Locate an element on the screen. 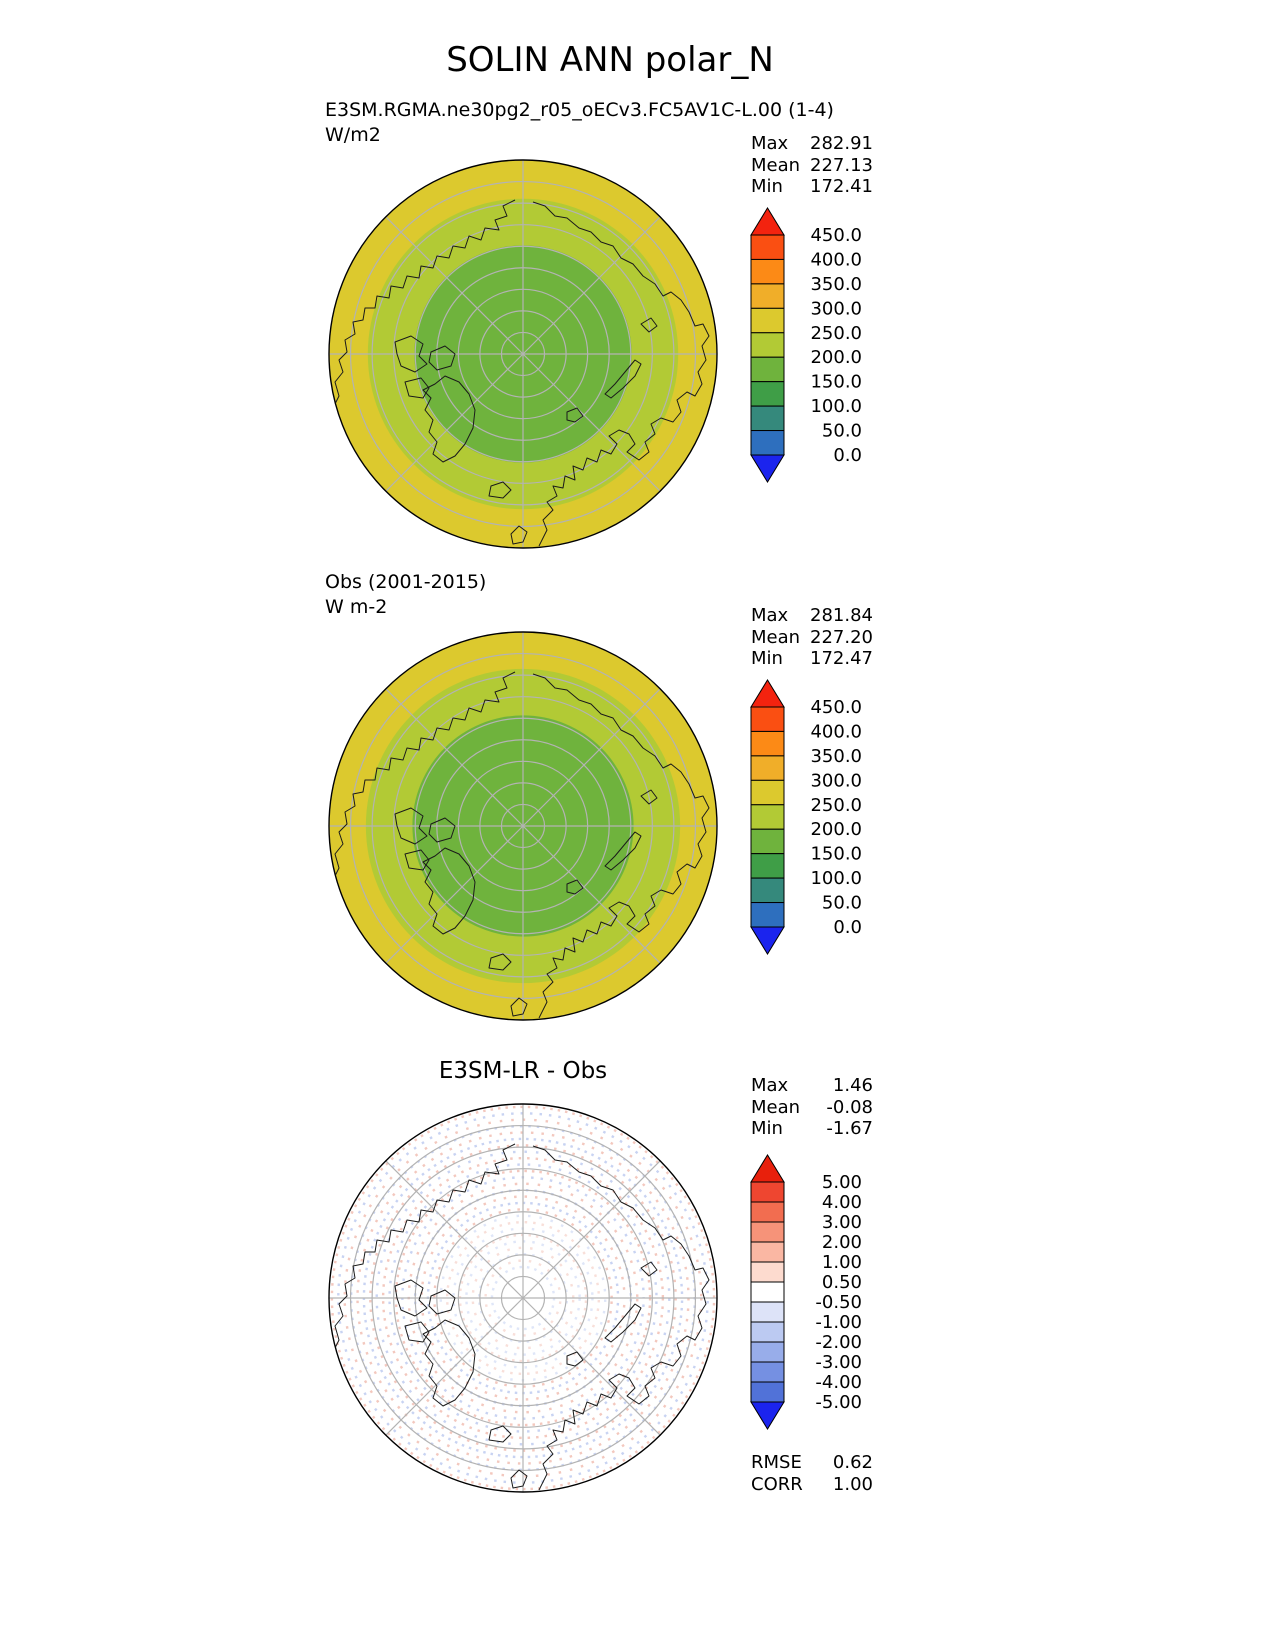 Image resolution: width=1275 pixels, height=1650 pixels. stat-max-value: 282.91 is located at coordinates (841, 143).